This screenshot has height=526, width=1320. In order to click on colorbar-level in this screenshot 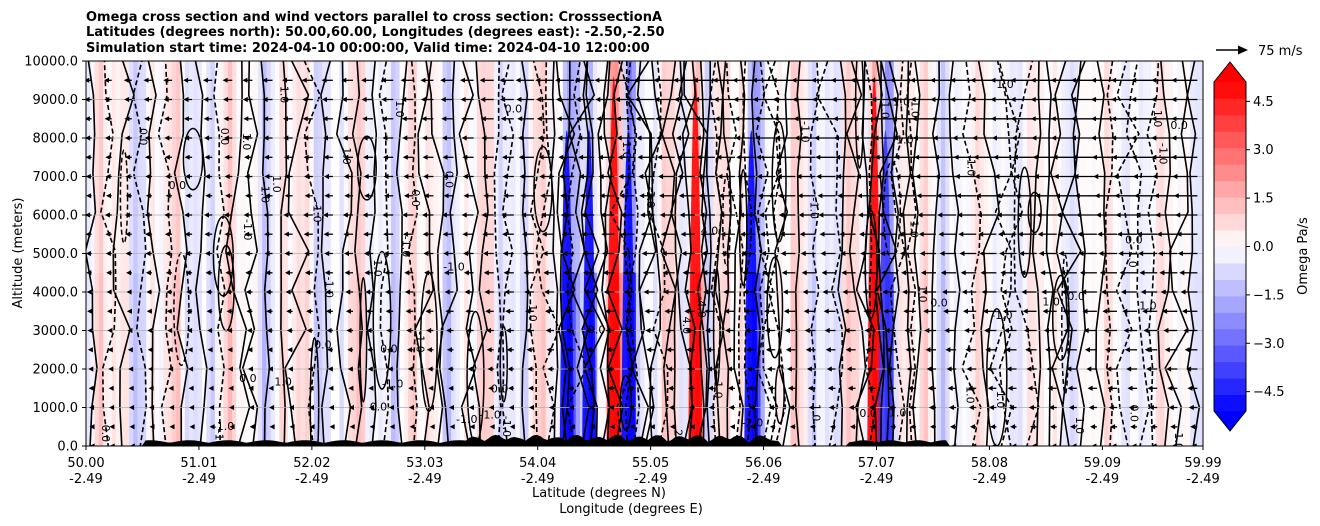, I will do `click(1230, 370)`.